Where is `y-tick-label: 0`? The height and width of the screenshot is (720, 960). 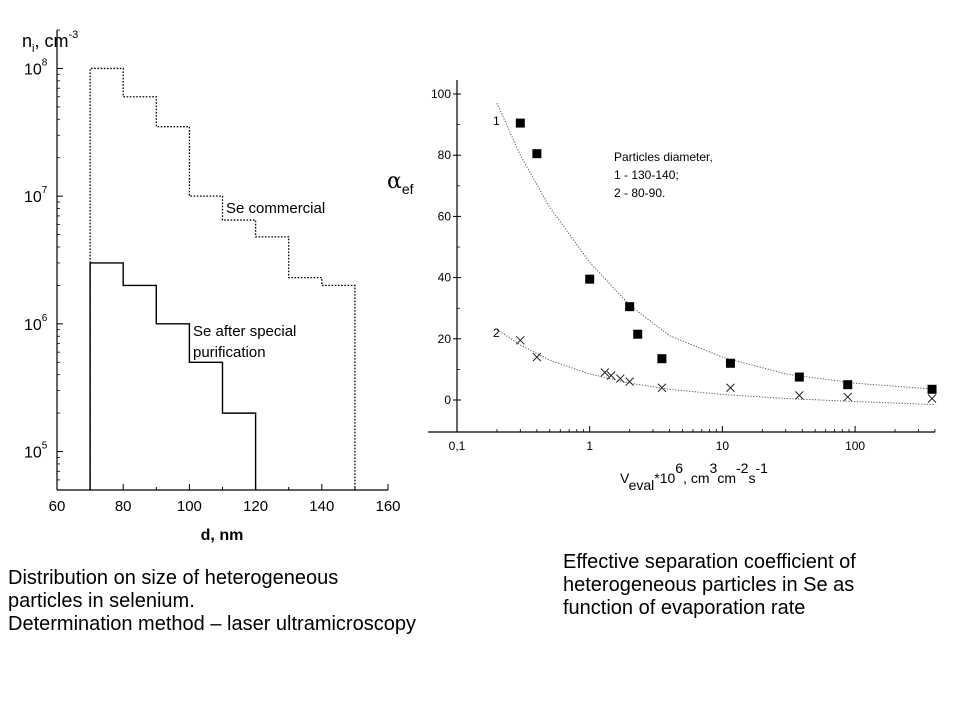
y-tick-label: 0 is located at coordinates (447, 400).